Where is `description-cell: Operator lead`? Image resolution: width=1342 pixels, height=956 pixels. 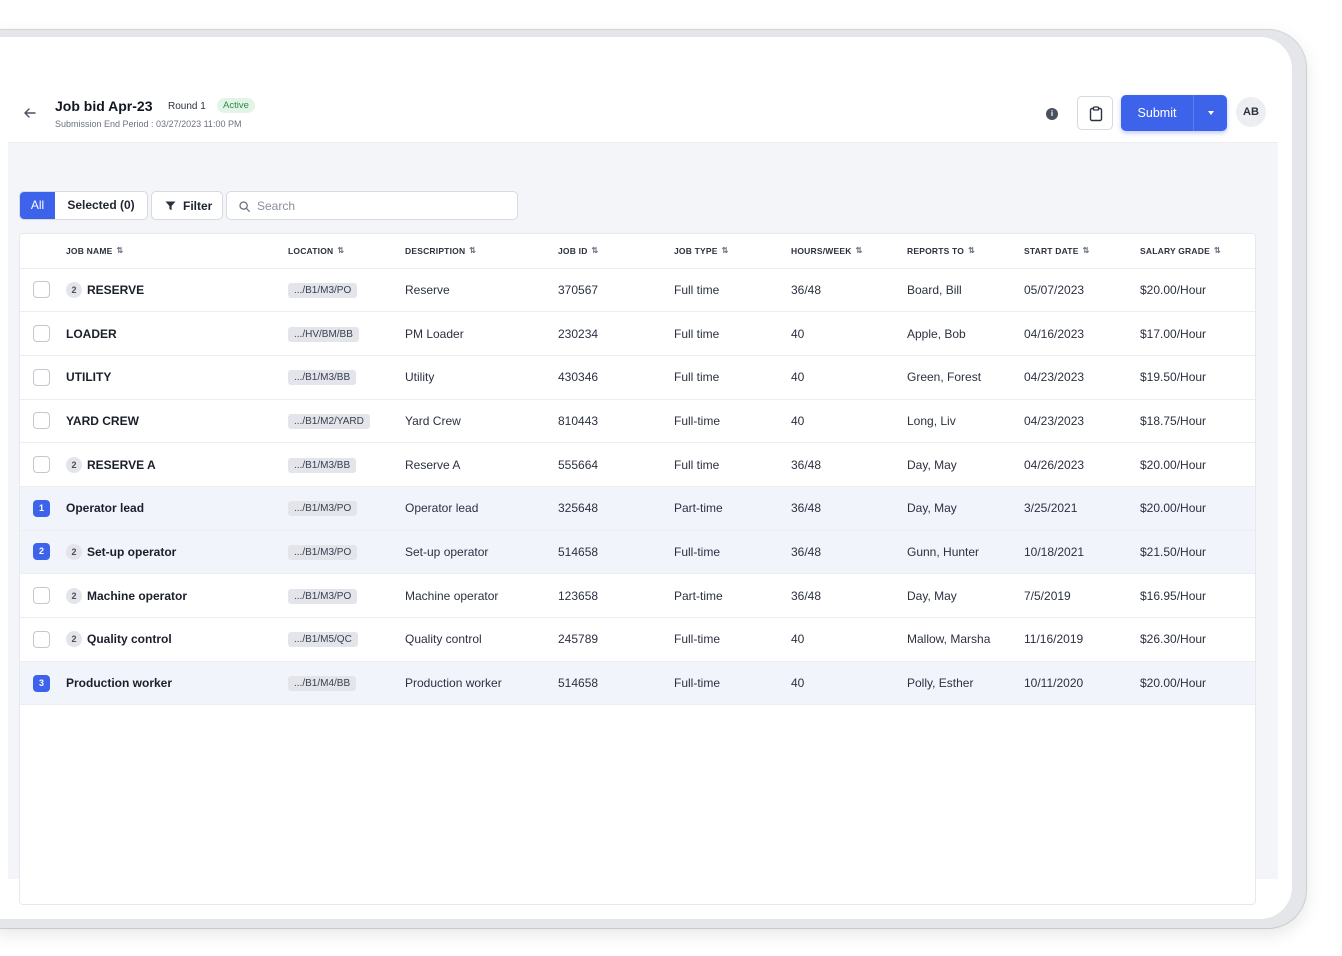 description-cell: Operator lead is located at coordinates (481, 508).